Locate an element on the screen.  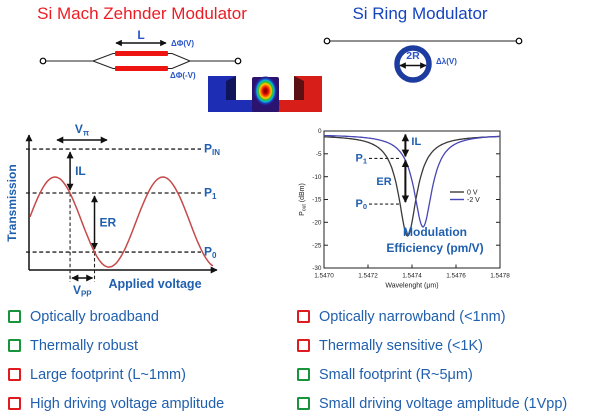
y-ticks is located at coordinates (412, 188).